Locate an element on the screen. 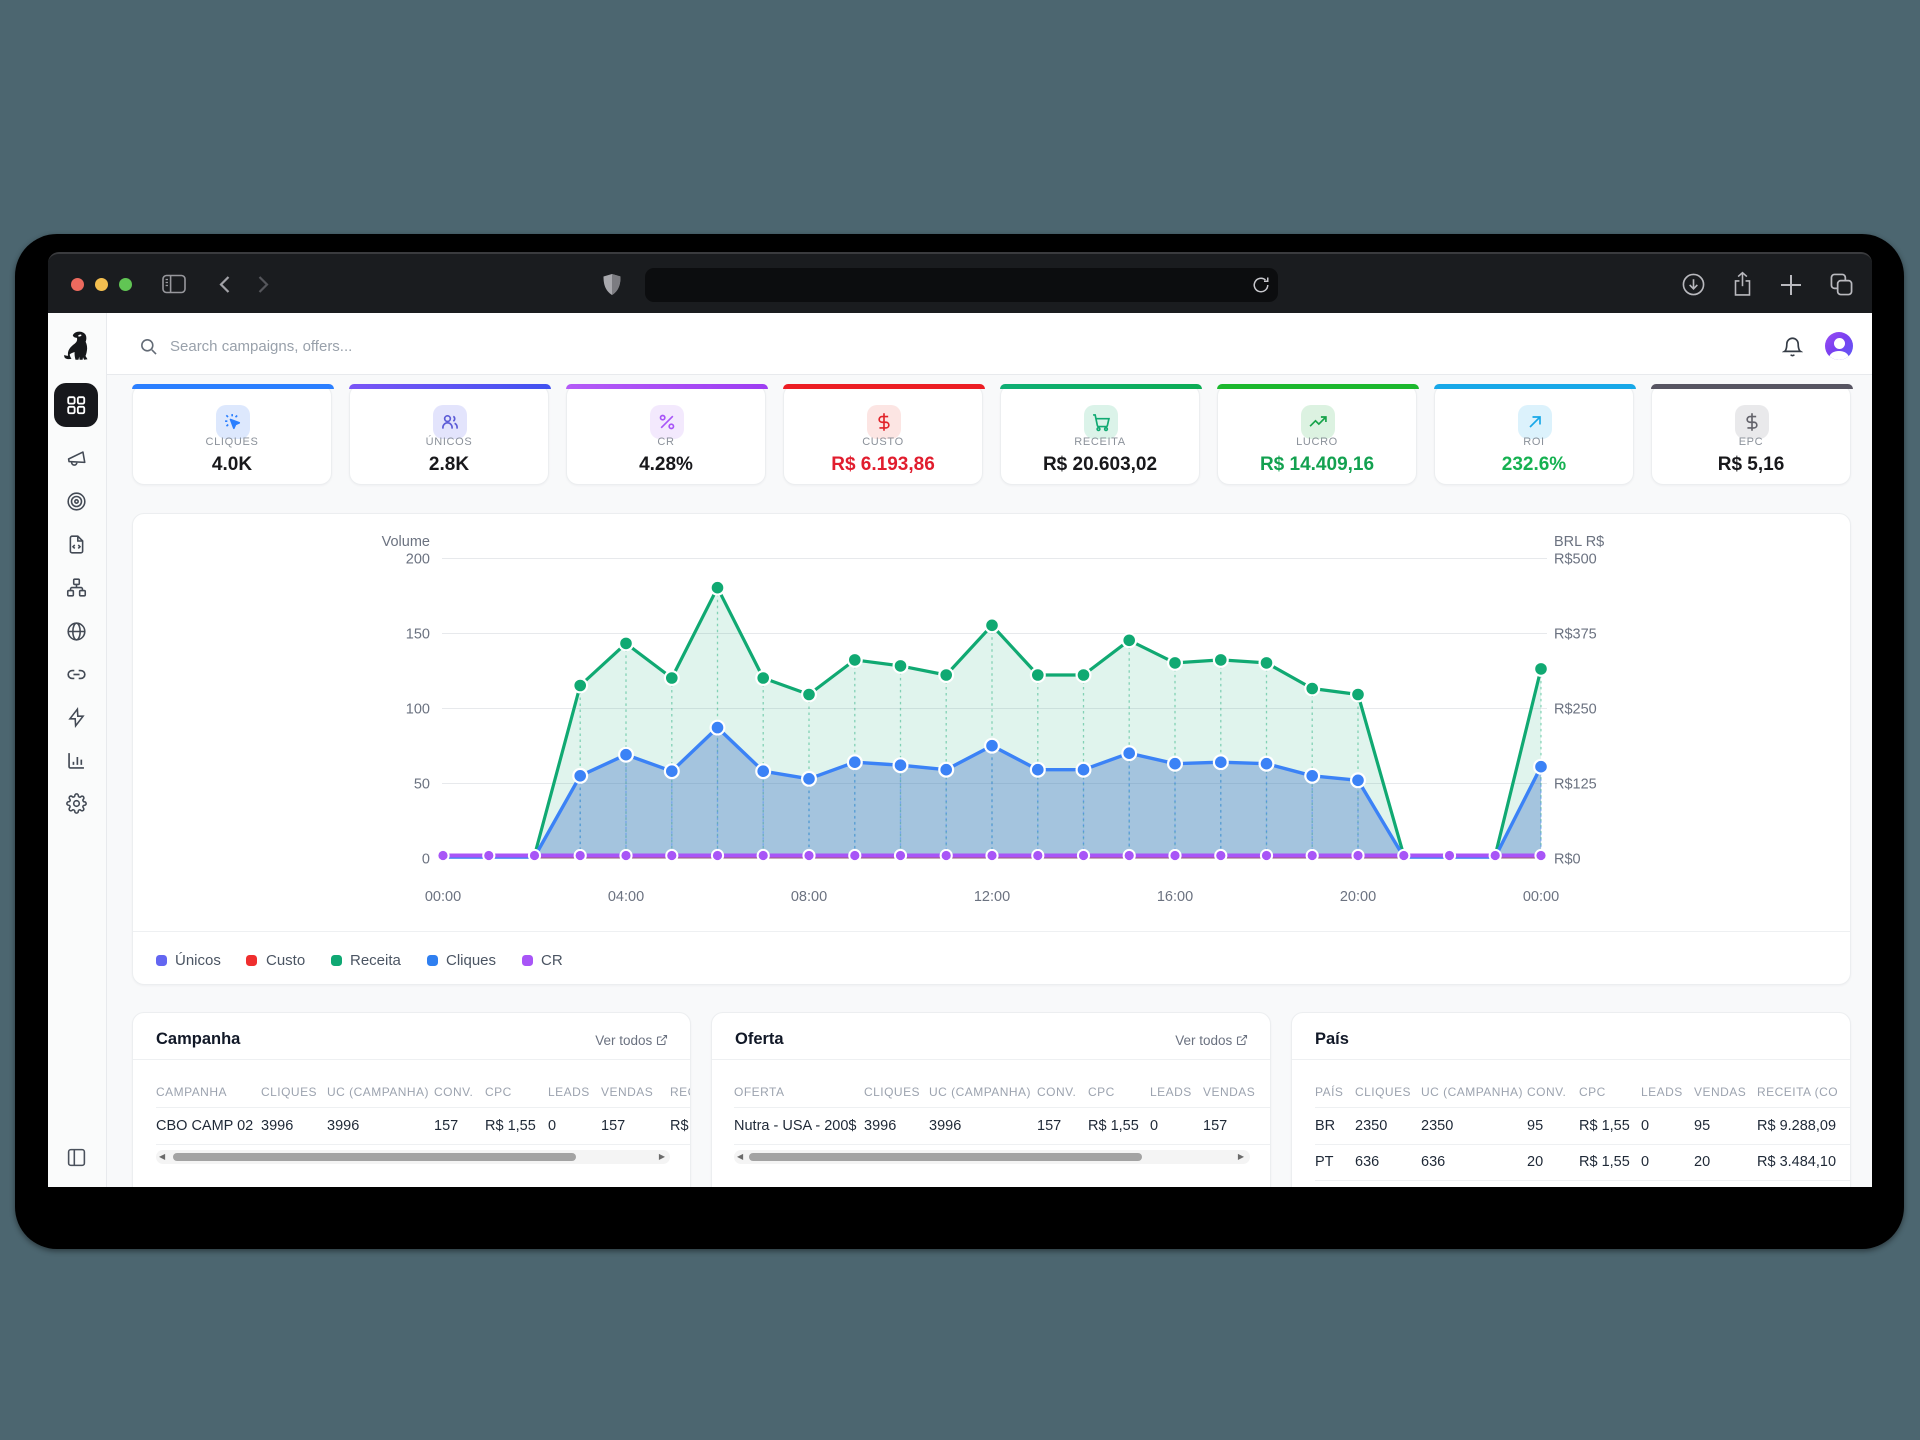 This screenshot has width=1920, height=1440. svg-text: R$375 is located at coordinates (1575, 635).